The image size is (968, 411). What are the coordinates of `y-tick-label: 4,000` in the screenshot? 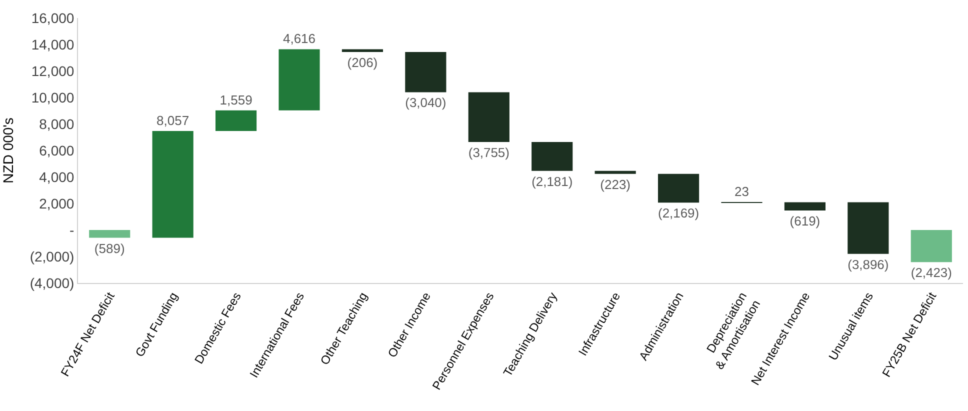 It's located at (56, 176).